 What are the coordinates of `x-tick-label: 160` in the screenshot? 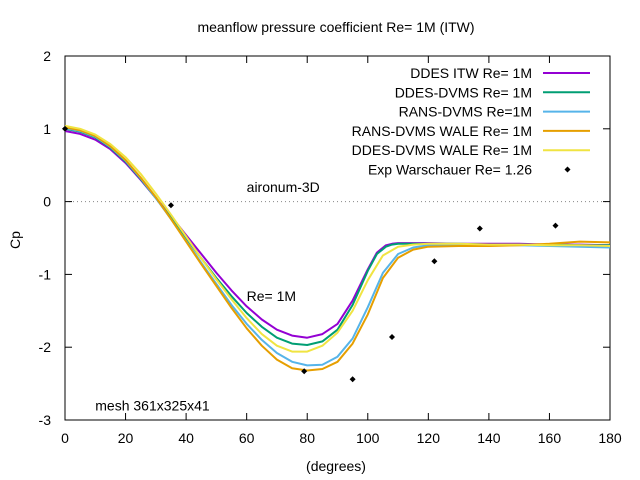 It's located at (550, 438).